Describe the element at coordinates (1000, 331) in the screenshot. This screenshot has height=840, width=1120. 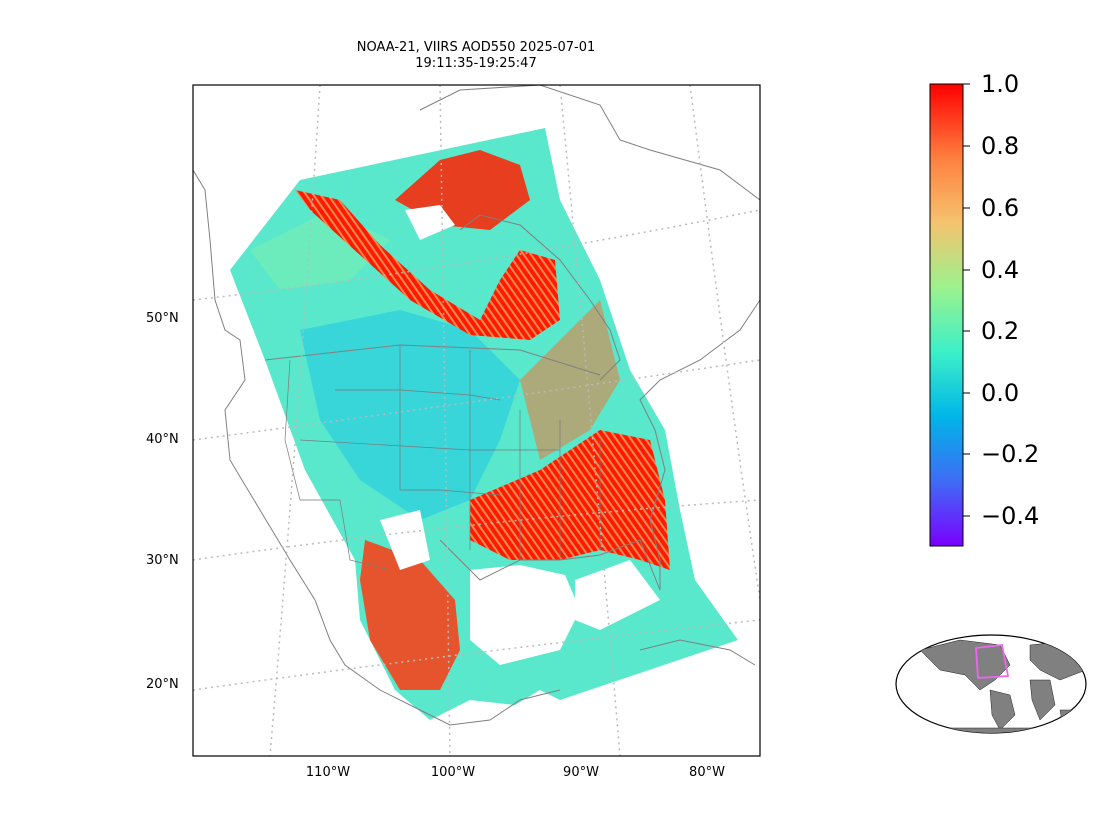
I see `colorbar-label-0.2: 0.2` at that location.